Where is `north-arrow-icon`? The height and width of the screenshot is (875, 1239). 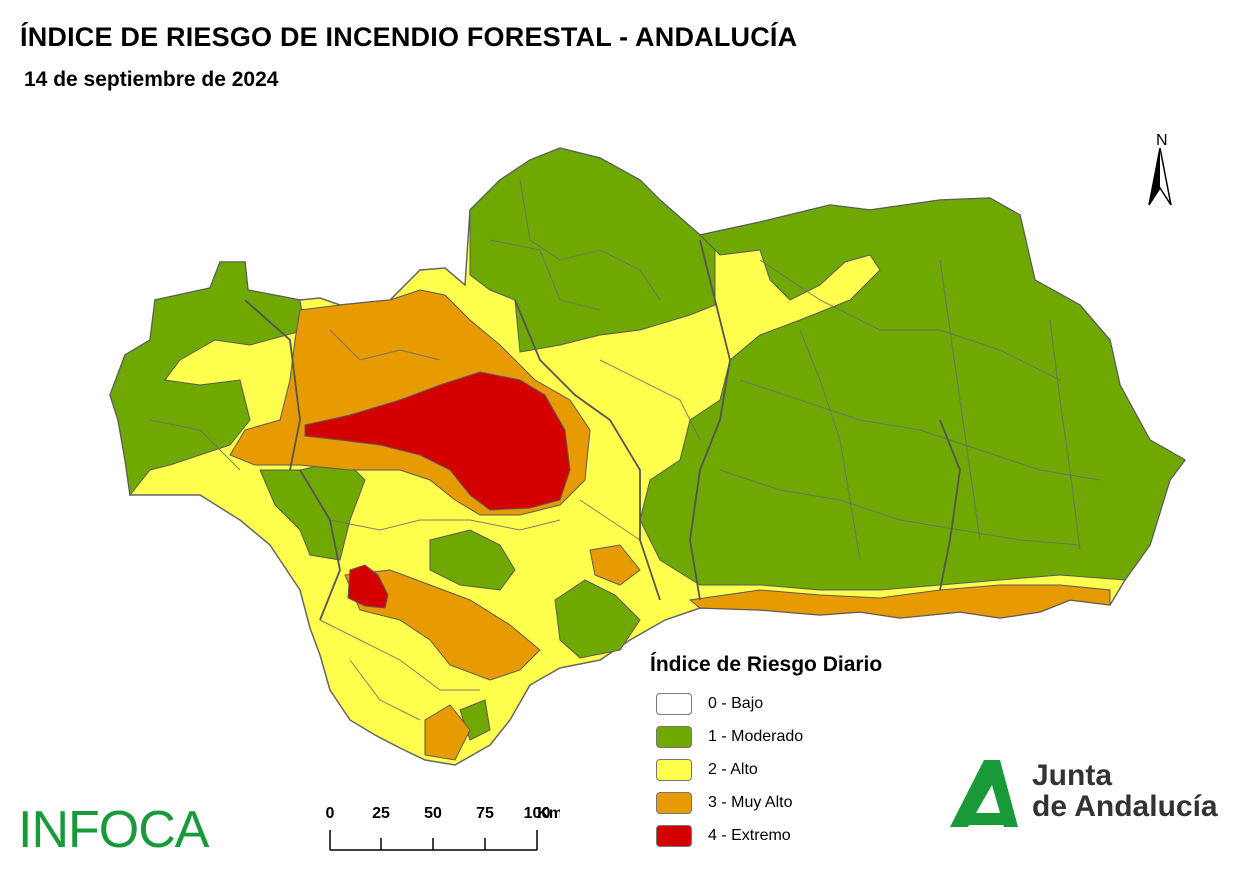
north-arrow-icon is located at coordinates (1160, 176).